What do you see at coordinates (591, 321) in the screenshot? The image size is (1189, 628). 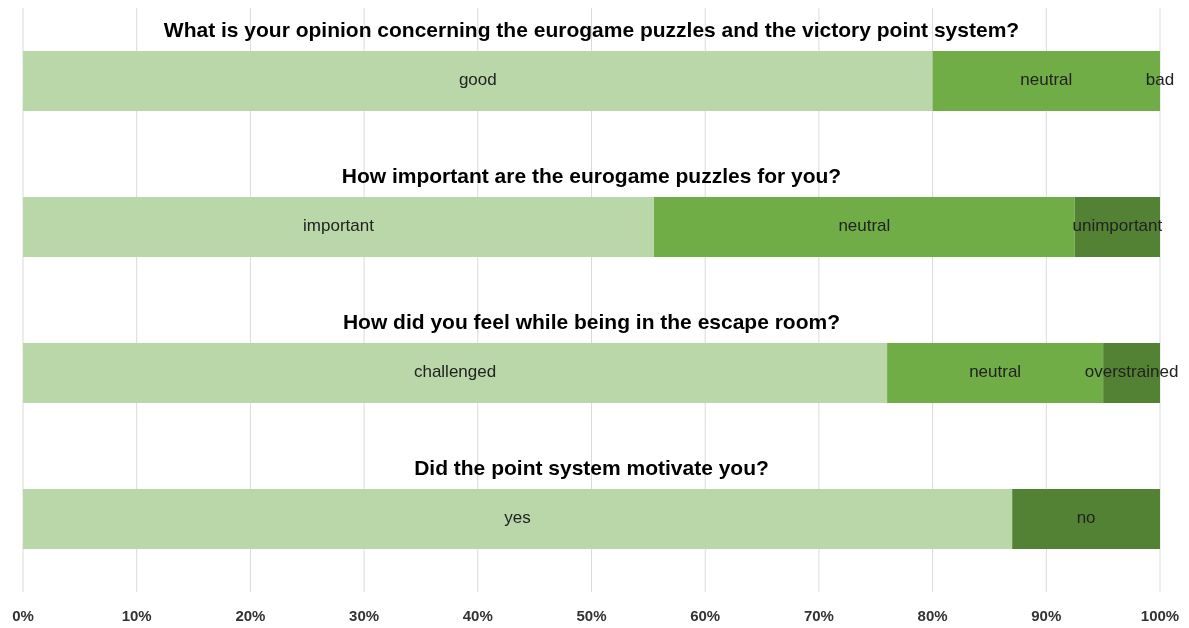 I see `y-tick-label: How did you feel while being in the escape room?` at bounding box center [591, 321].